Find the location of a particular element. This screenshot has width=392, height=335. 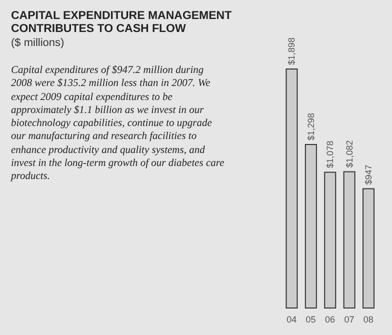

x-tick-label: 08 is located at coordinates (368, 319).